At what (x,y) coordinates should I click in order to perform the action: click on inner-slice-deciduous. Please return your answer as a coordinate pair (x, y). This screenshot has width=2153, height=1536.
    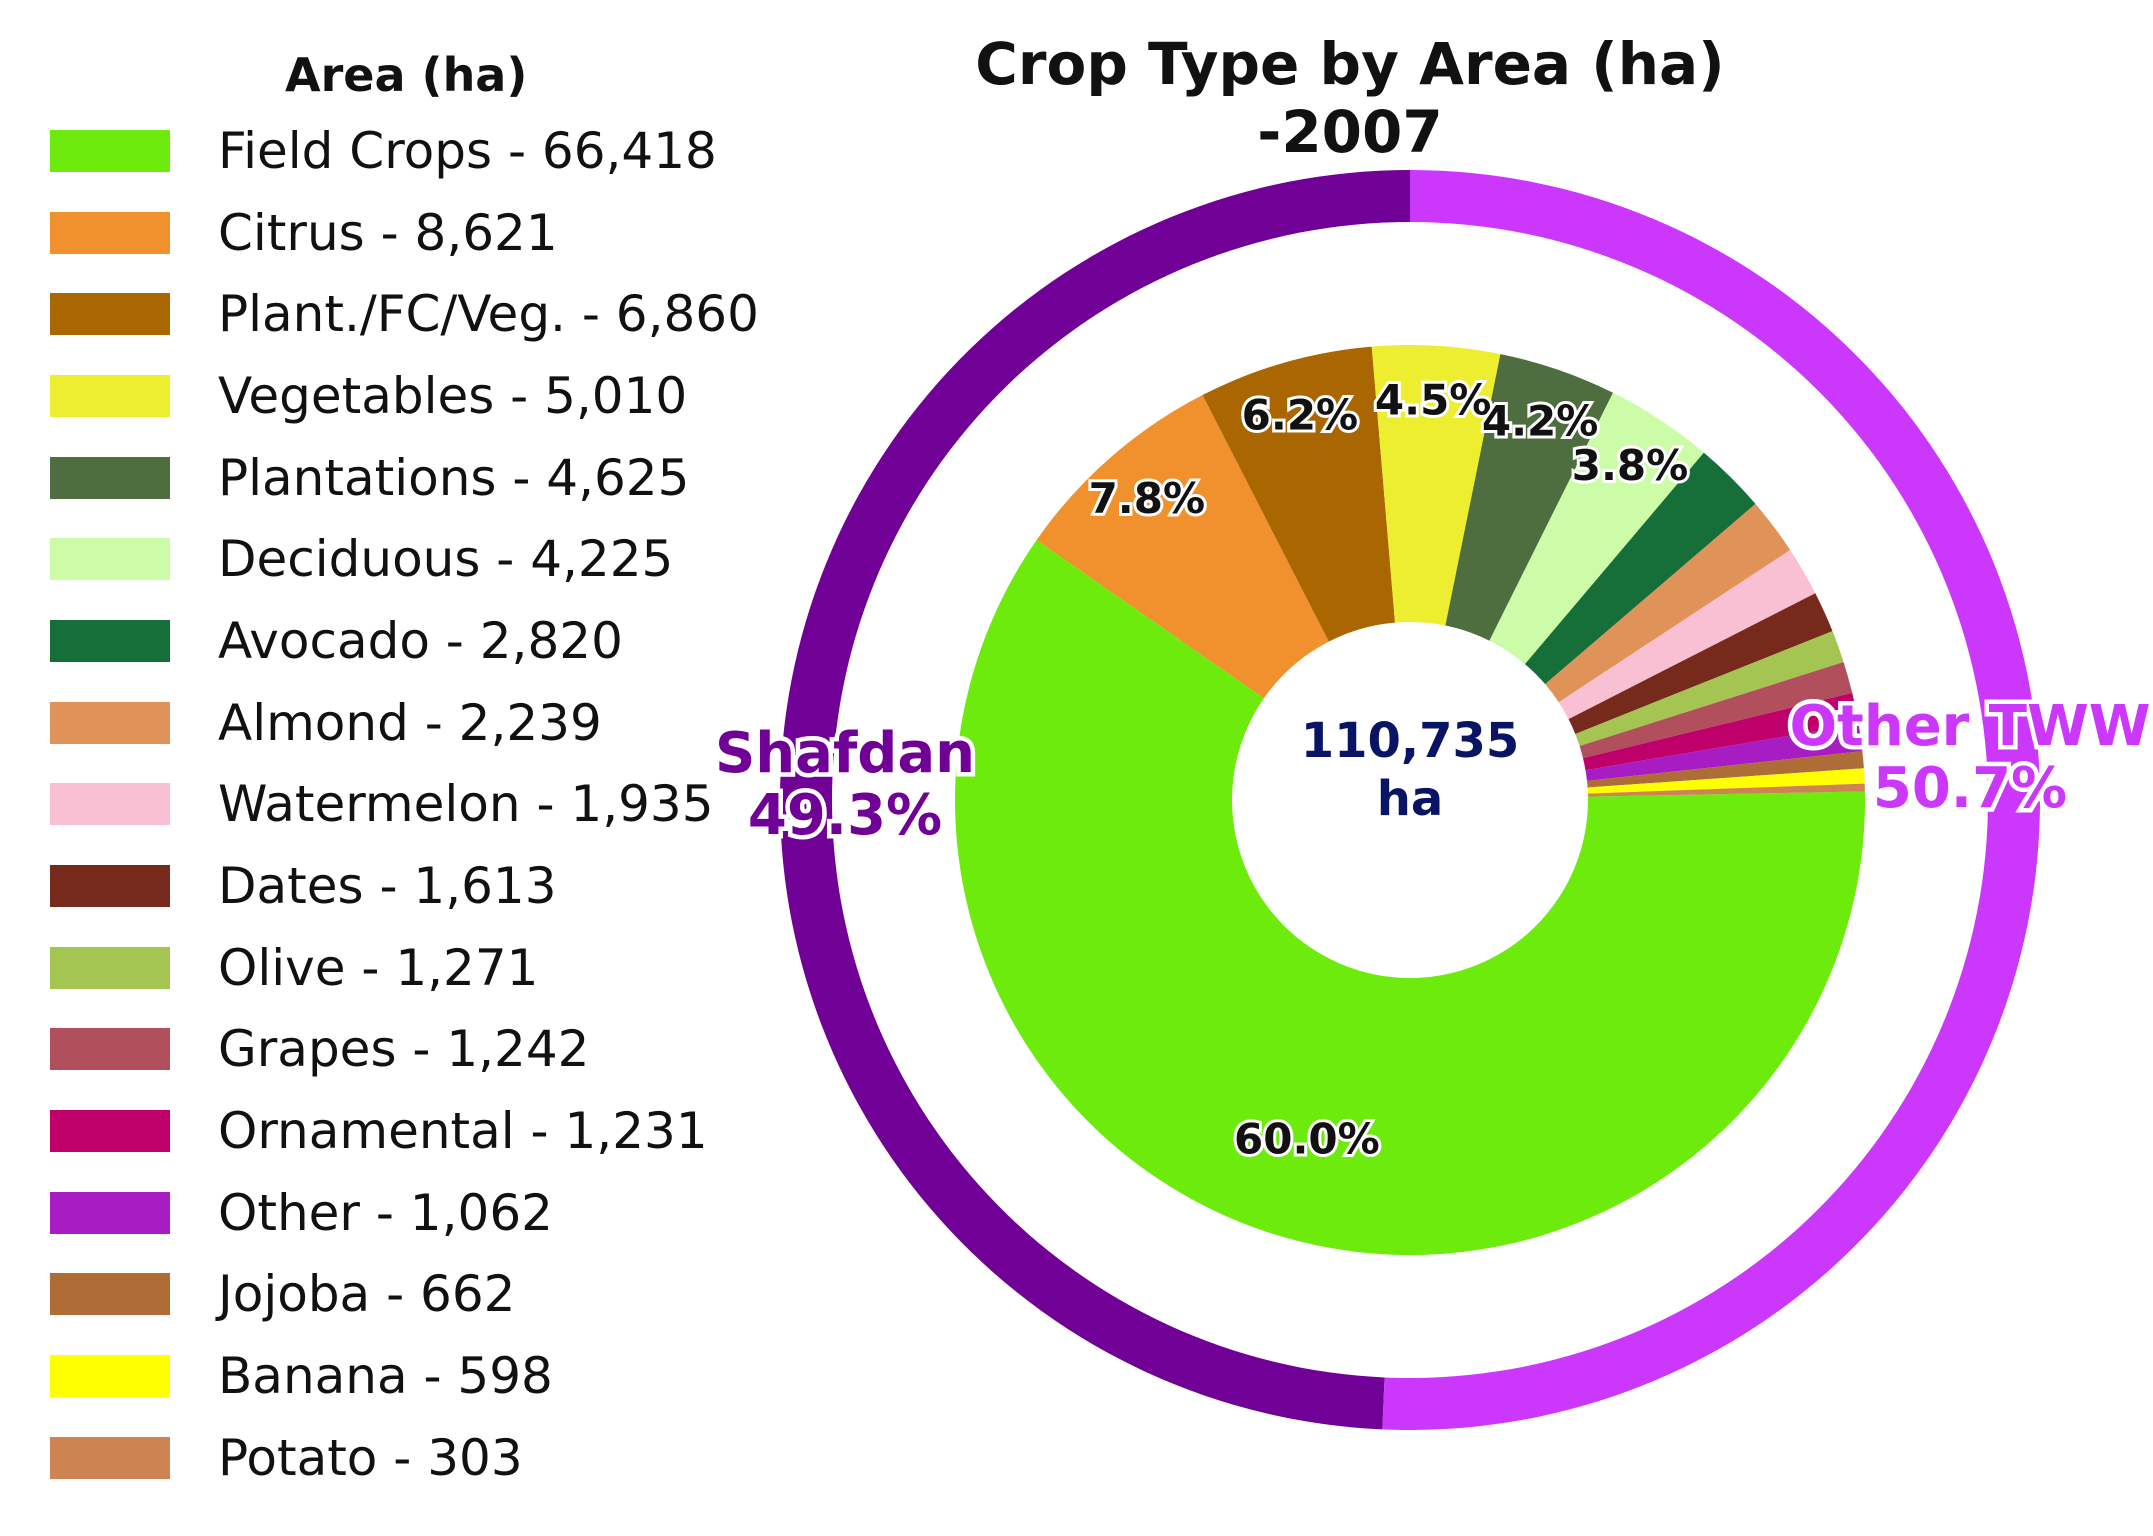
    Looking at the image, I should click on (1596, 528).